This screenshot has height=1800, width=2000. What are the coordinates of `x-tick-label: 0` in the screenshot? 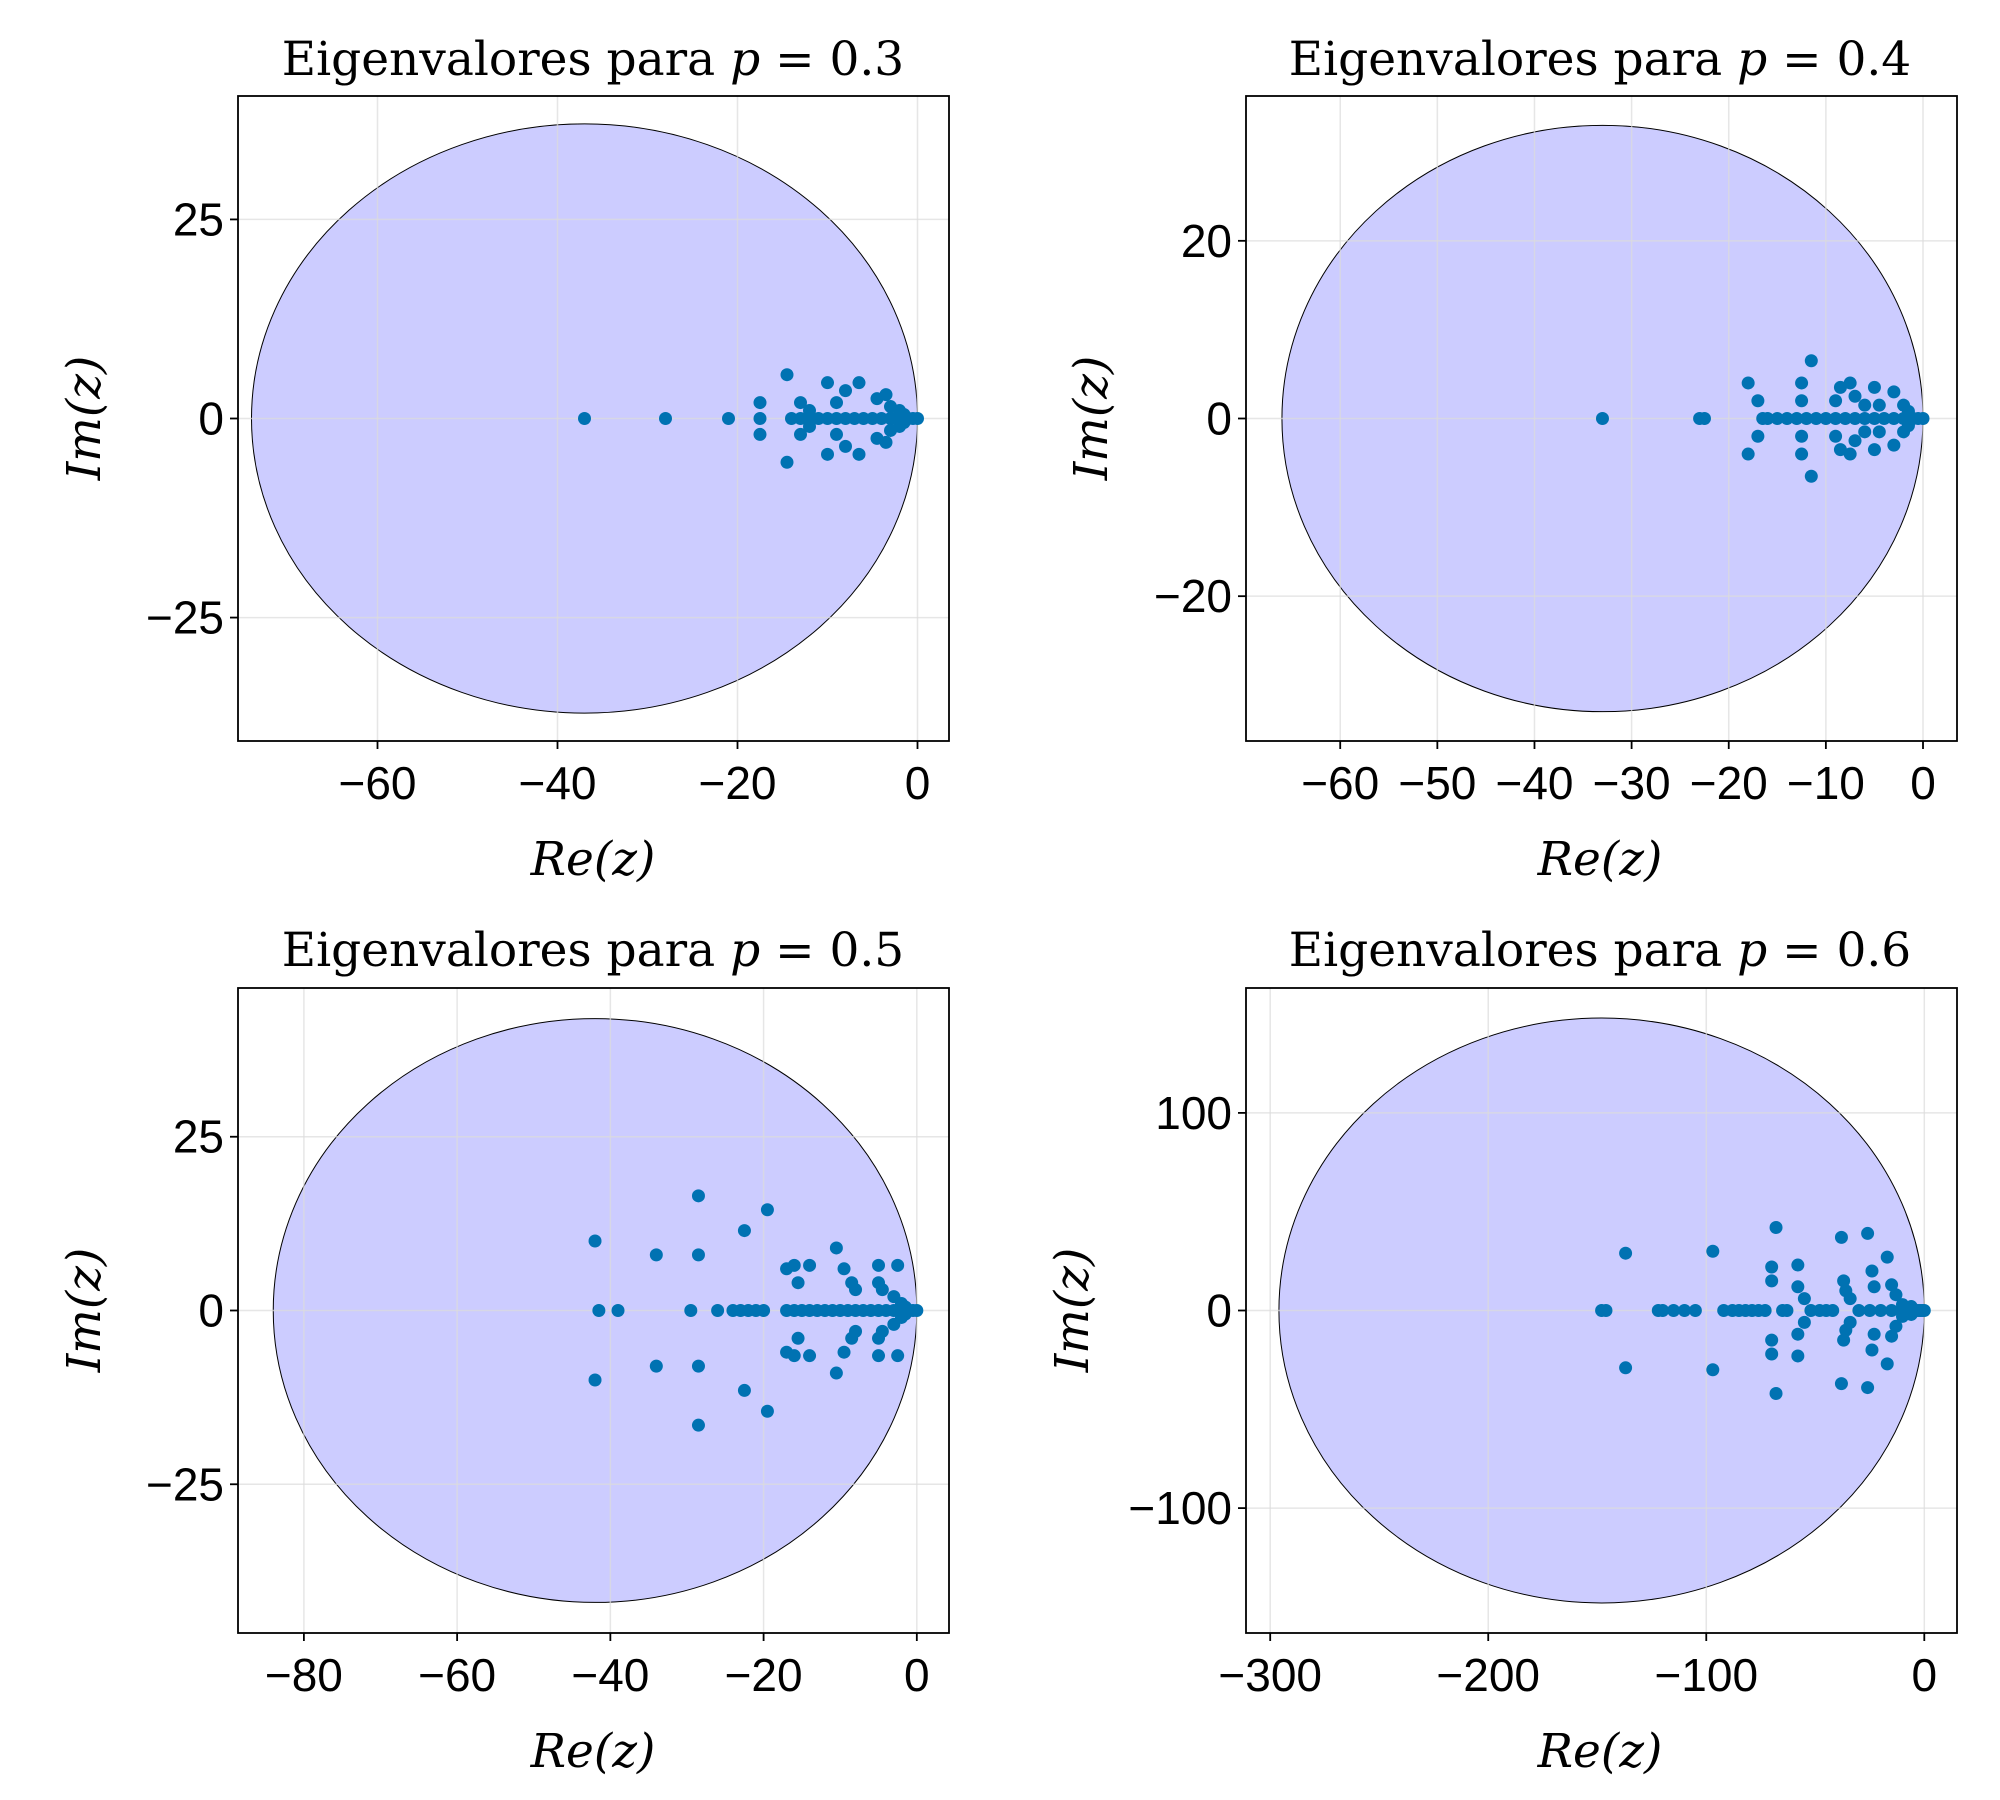 It's located at (1924, 1675).